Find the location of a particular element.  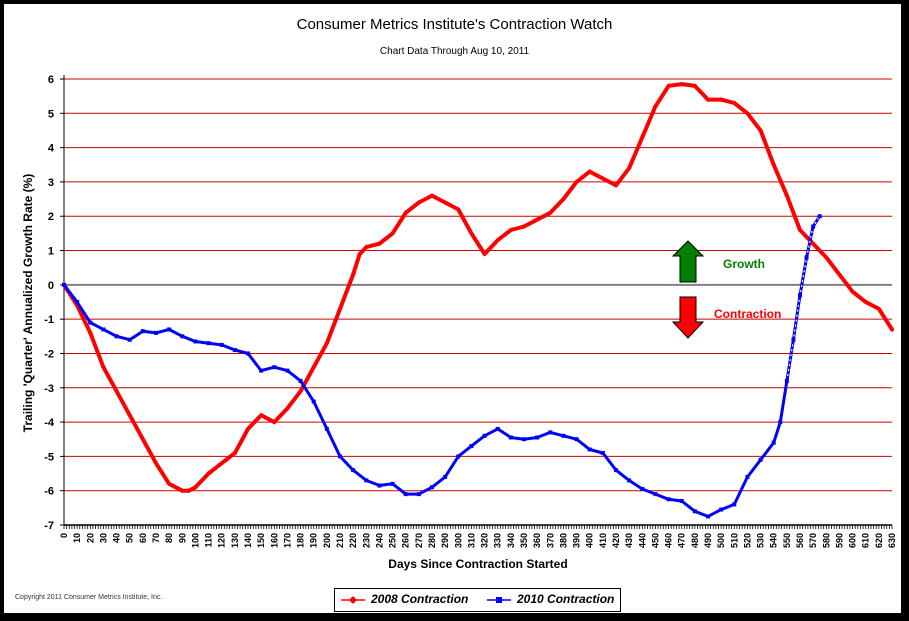

legend-entry-2008: 2008 Contraction is located at coordinates (420, 599).